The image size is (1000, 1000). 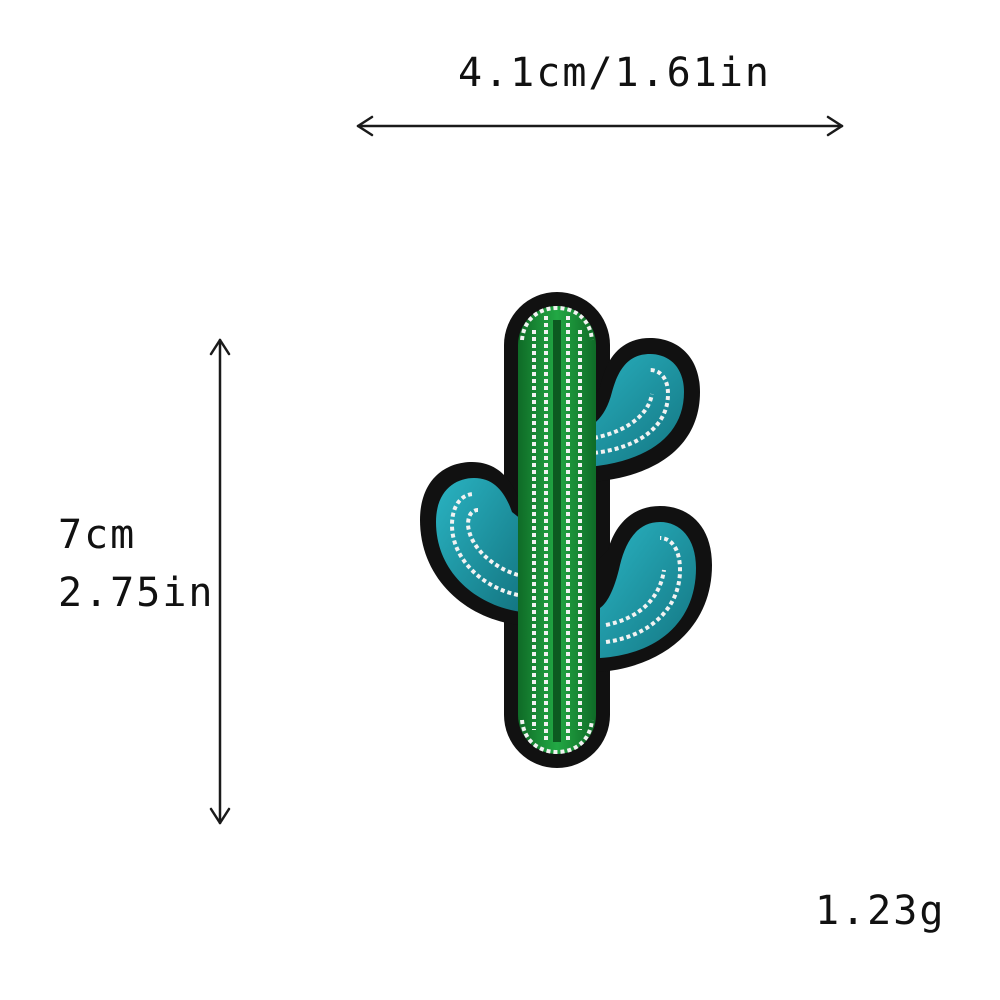 What do you see at coordinates (97, 535) in the screenshot?
I see `height-dimension-cm-label: 7cm` at bounding box center [97, 535].